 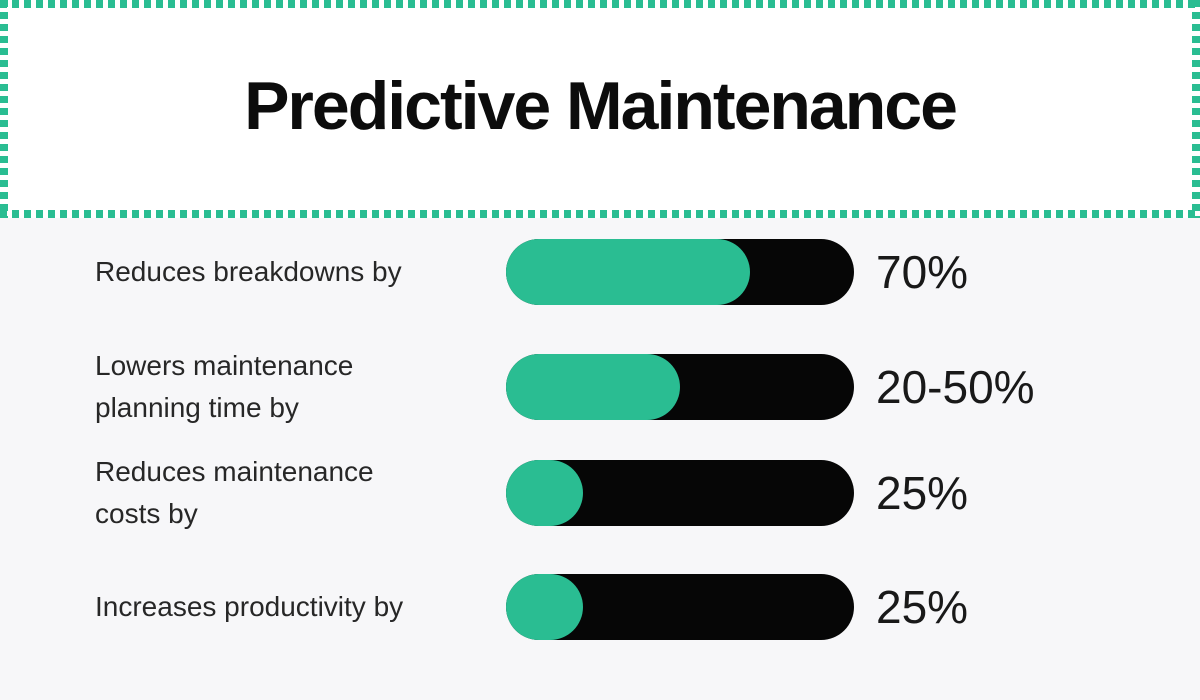 What do you see at coordinates (4, 109) in the screenshot?
I see `dotted-border-left` at bounding box center [4, 109].